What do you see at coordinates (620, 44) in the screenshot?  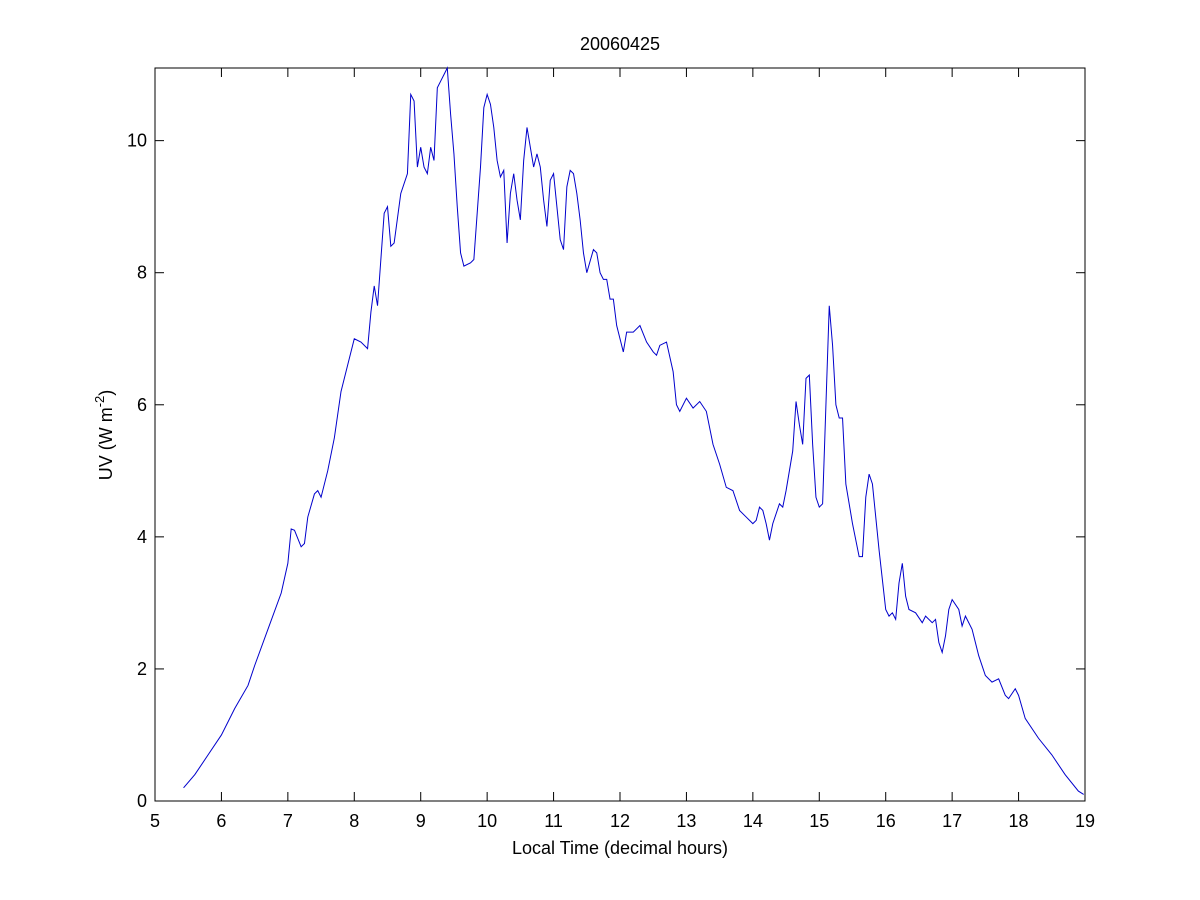 I see `chart-title: 20060425` at bounding box center [620, 44].